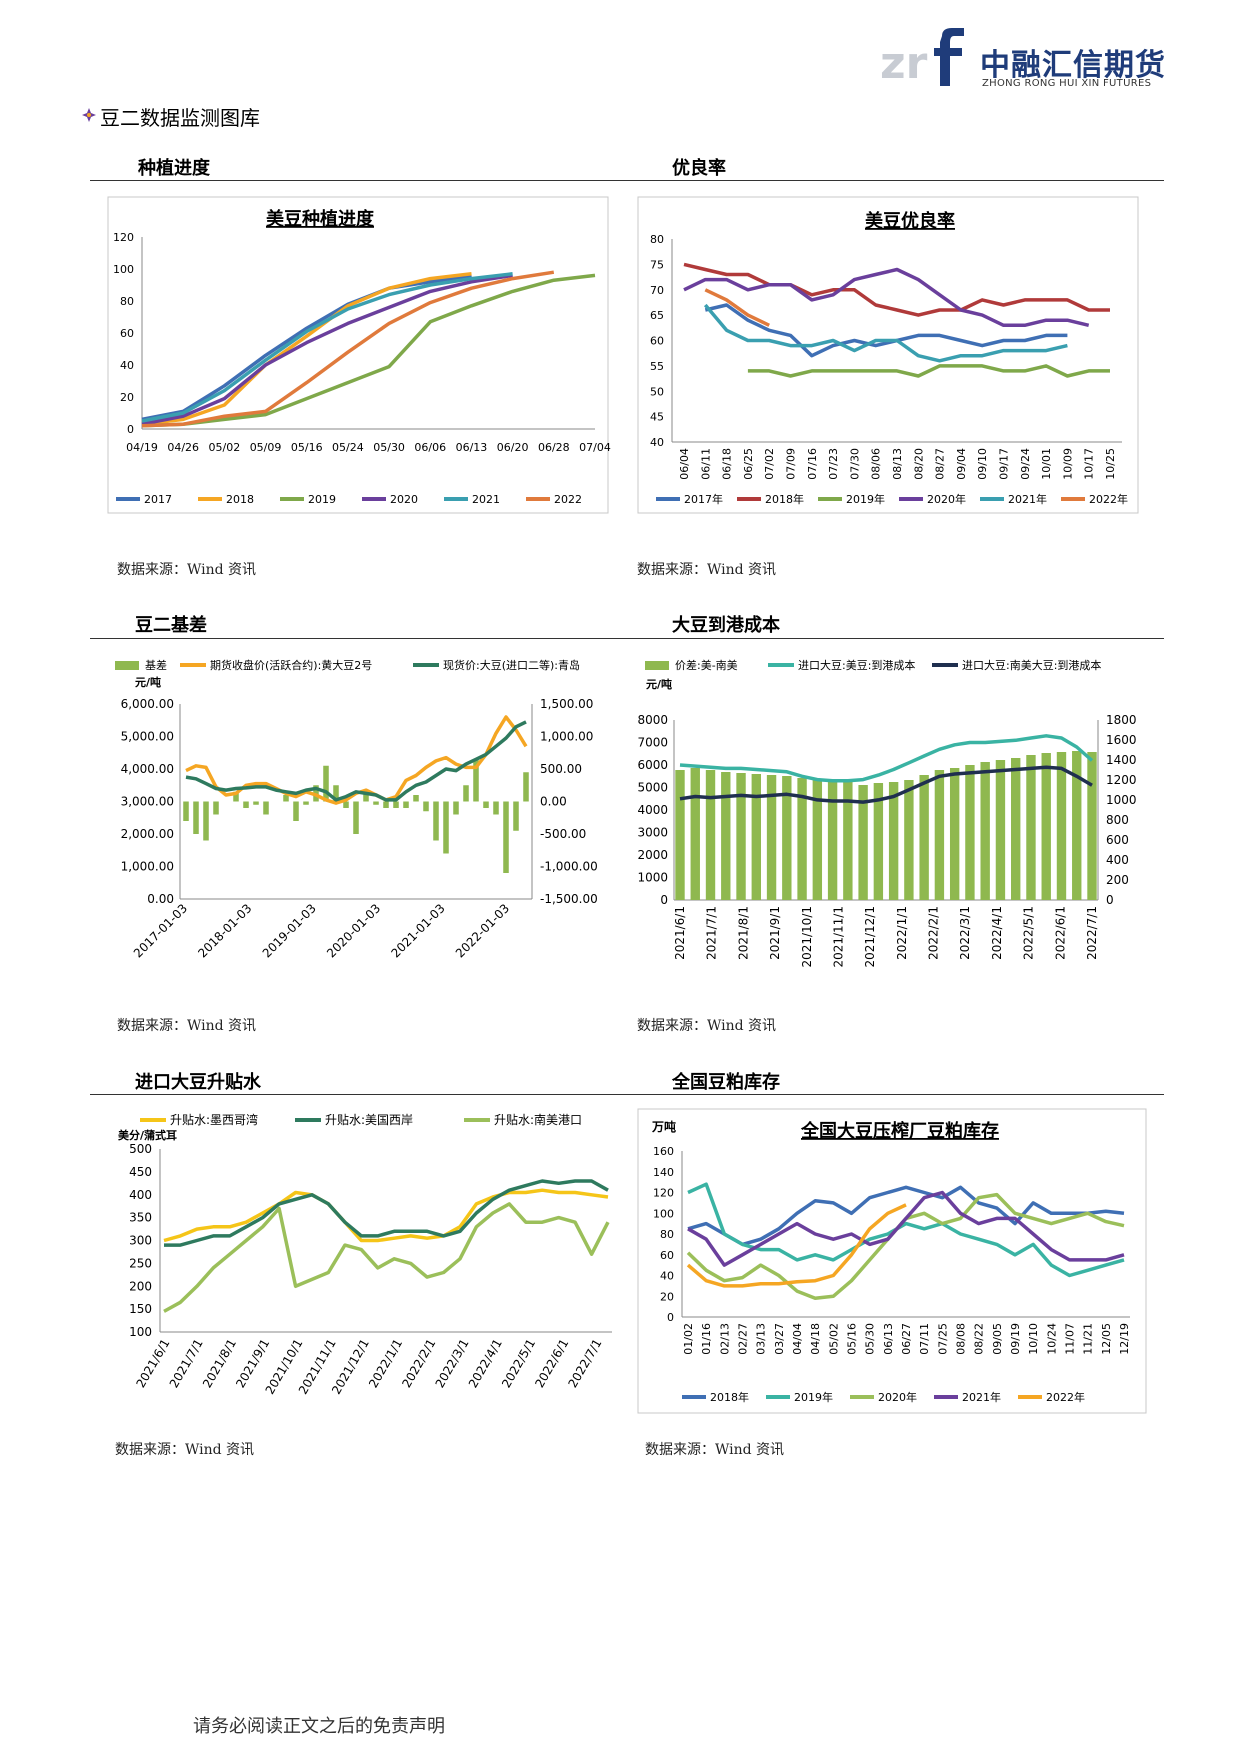 Image resolution: width=1241 pixels, height=1755 pixels. I want to click on y-tick-label: 40, so click(127, 365).